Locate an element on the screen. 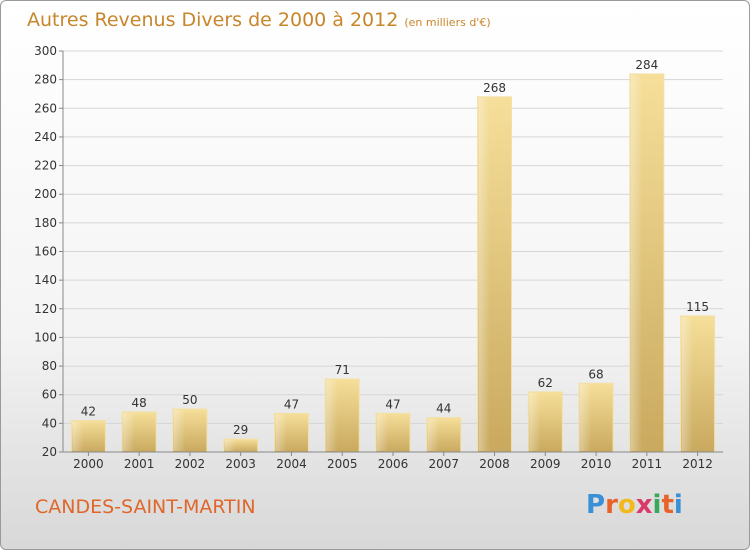 Image resolution: width=750 pixels, height=550 pixels. bar-value-label: 115 is located at coordinates (697, 307).